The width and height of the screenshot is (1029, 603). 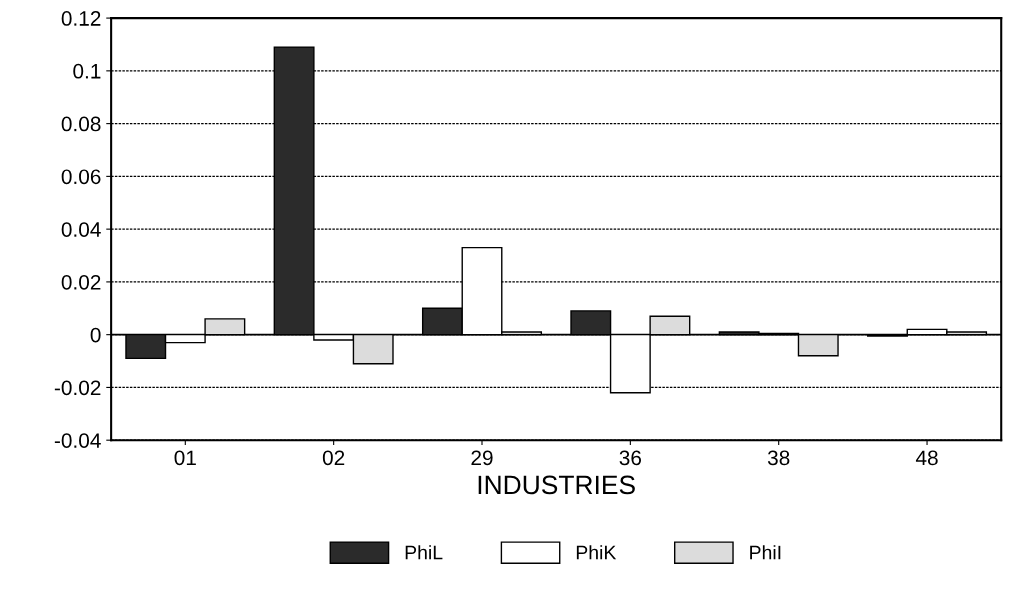 I want to click on y-tick-label: 0.04, so click(x=81, y=229).